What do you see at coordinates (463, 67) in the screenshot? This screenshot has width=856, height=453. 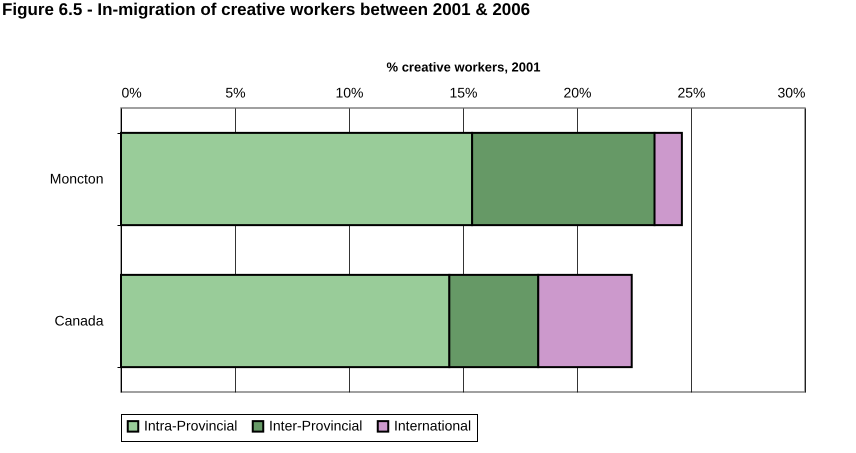 I see `x-axis-title: % creative workers, 2001` at bounding box center [463, 67].